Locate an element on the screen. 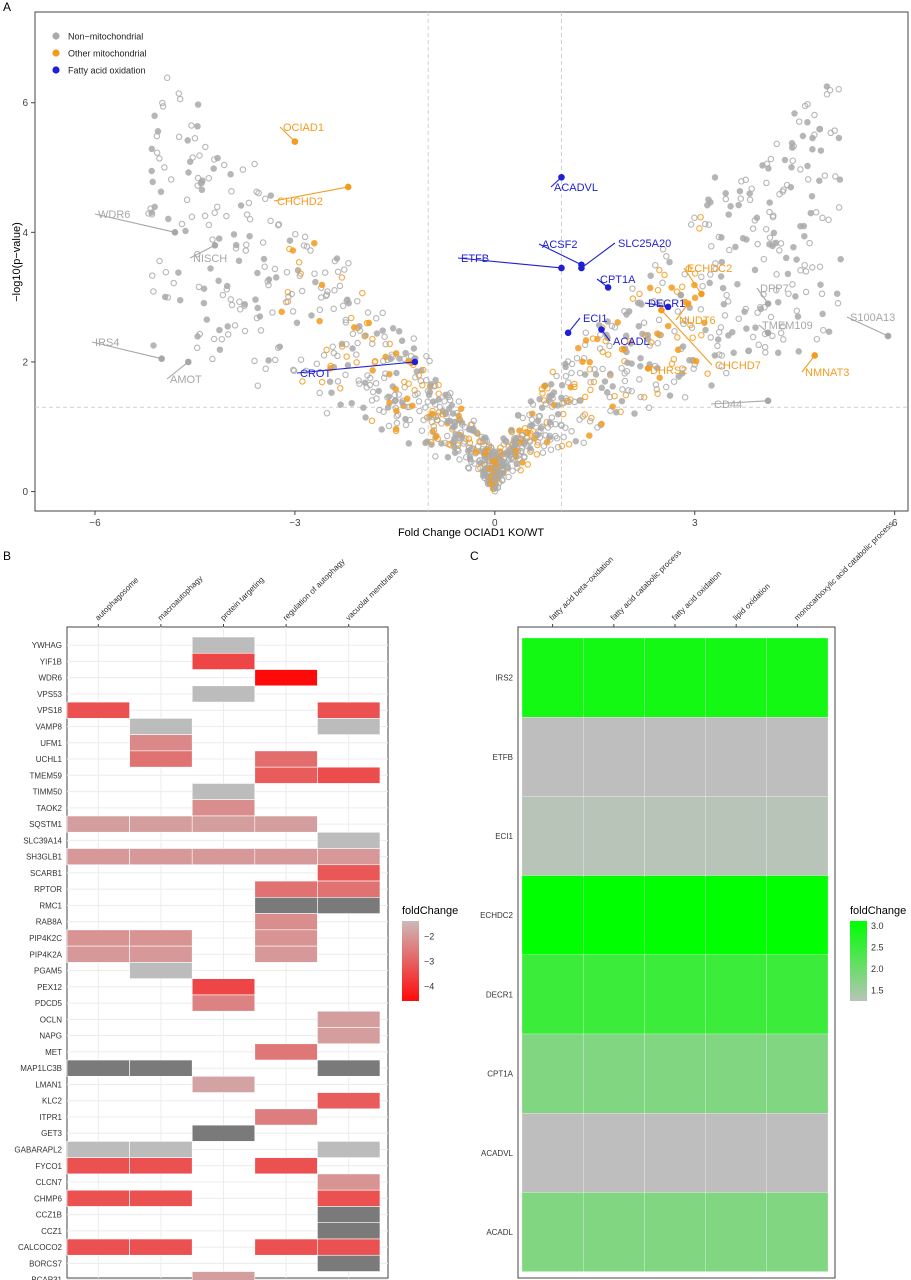 The height and width of the screenshot is (1280, 911). row-label: CPT1A is located at coordinates (500, 1074).